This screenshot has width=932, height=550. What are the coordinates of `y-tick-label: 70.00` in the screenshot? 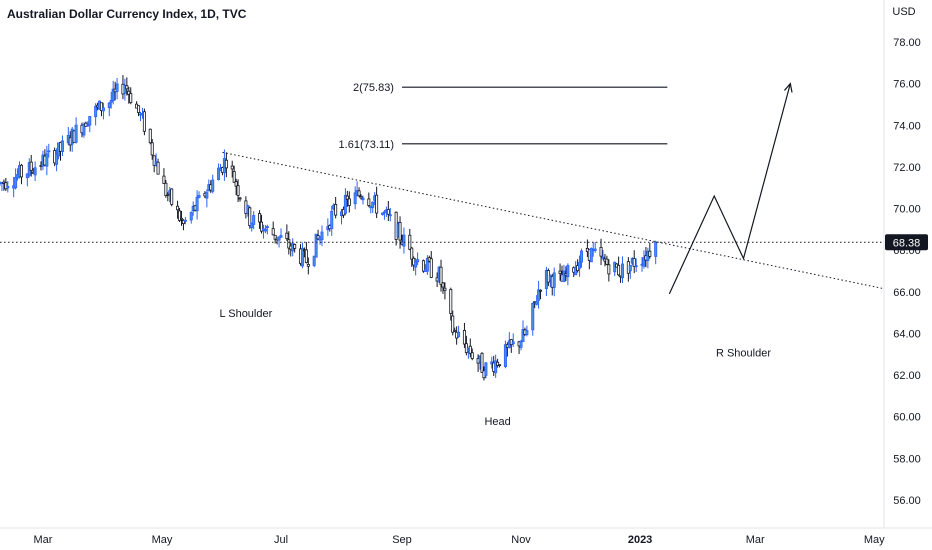 It's located at (907, 210).